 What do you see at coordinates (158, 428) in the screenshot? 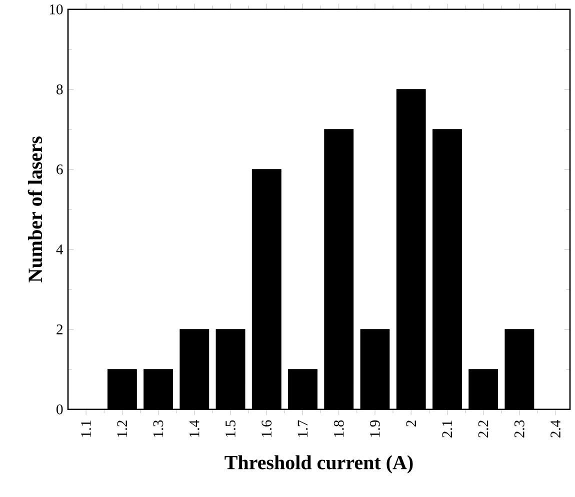
I see `x-tick-label: 1.3` at bounding box center [158, 428].